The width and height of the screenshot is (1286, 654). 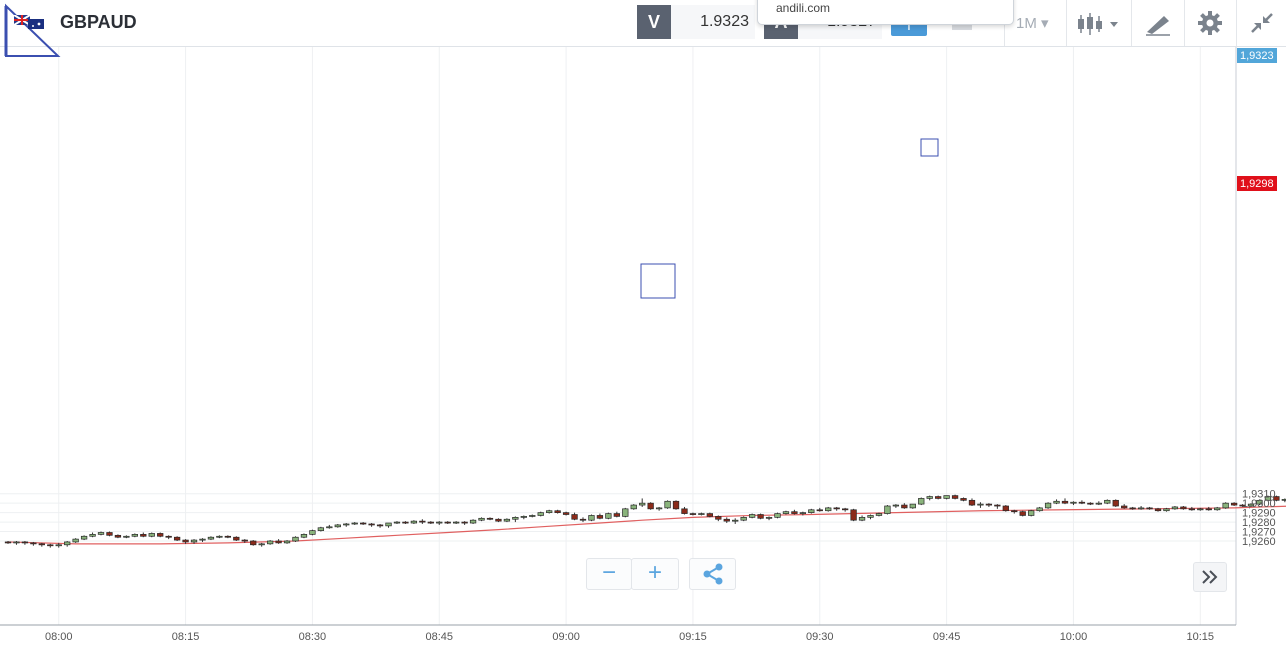 I want to click on share-icon, so click(x=712, y=574).